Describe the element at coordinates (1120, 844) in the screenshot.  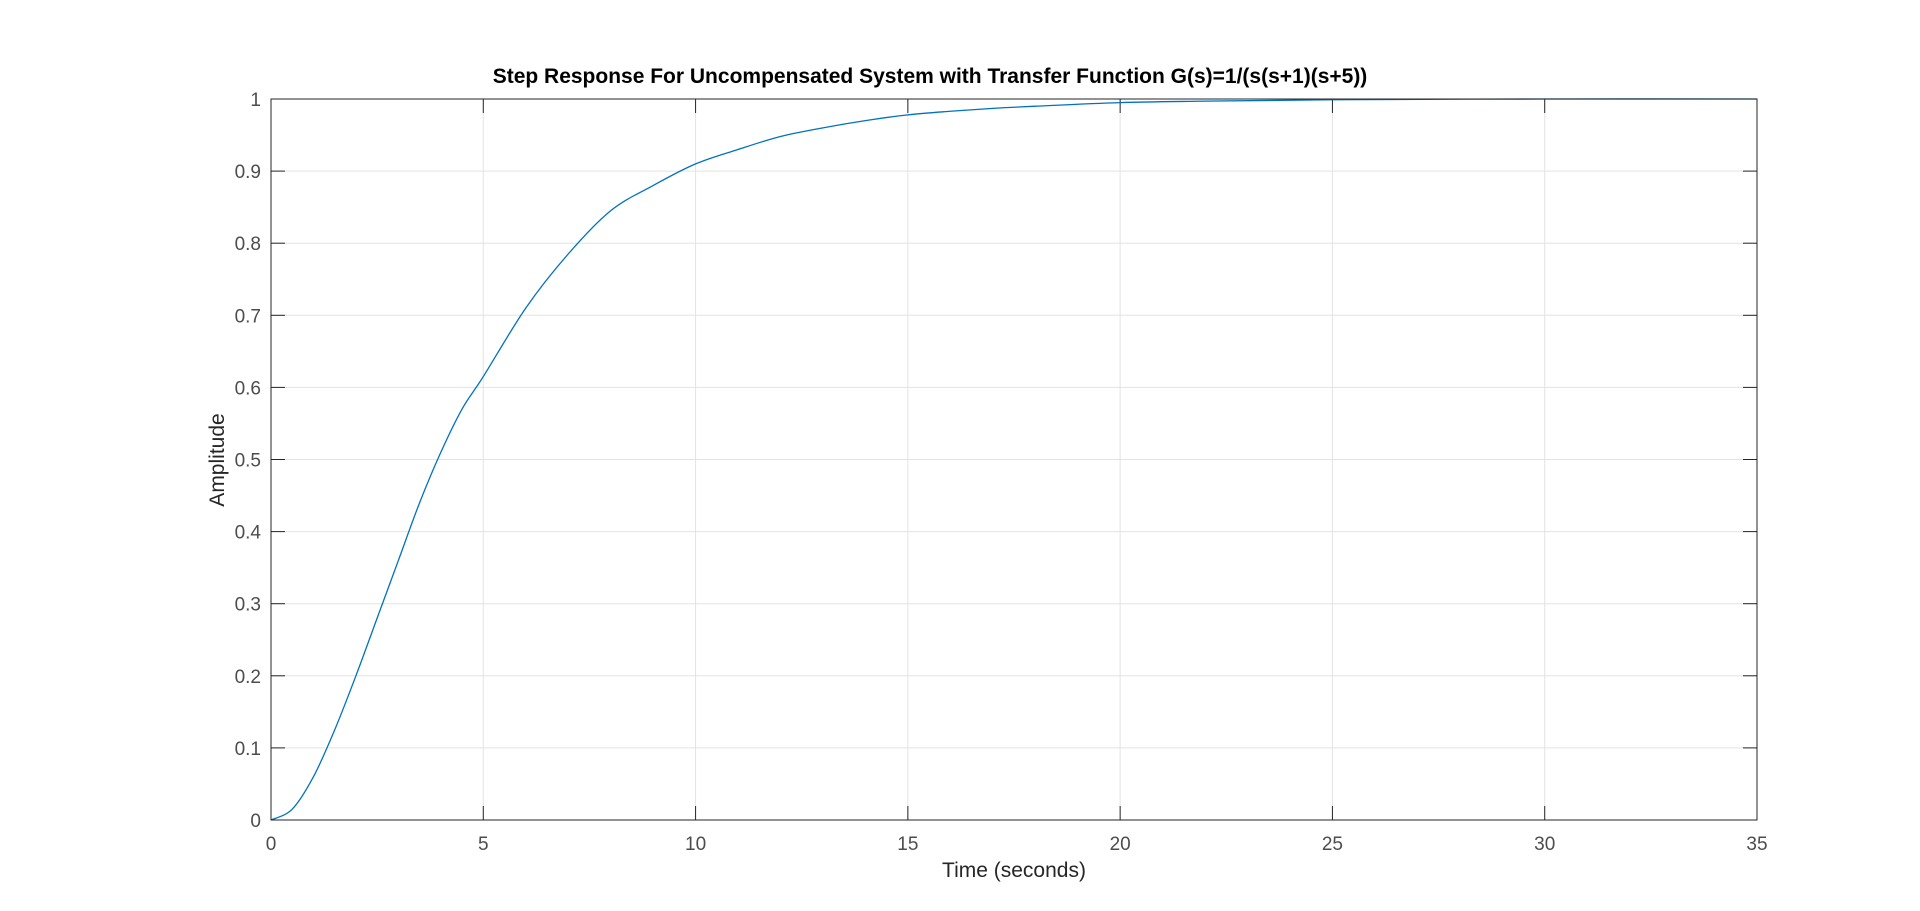
I see `x-tick-label: 20` at that location.